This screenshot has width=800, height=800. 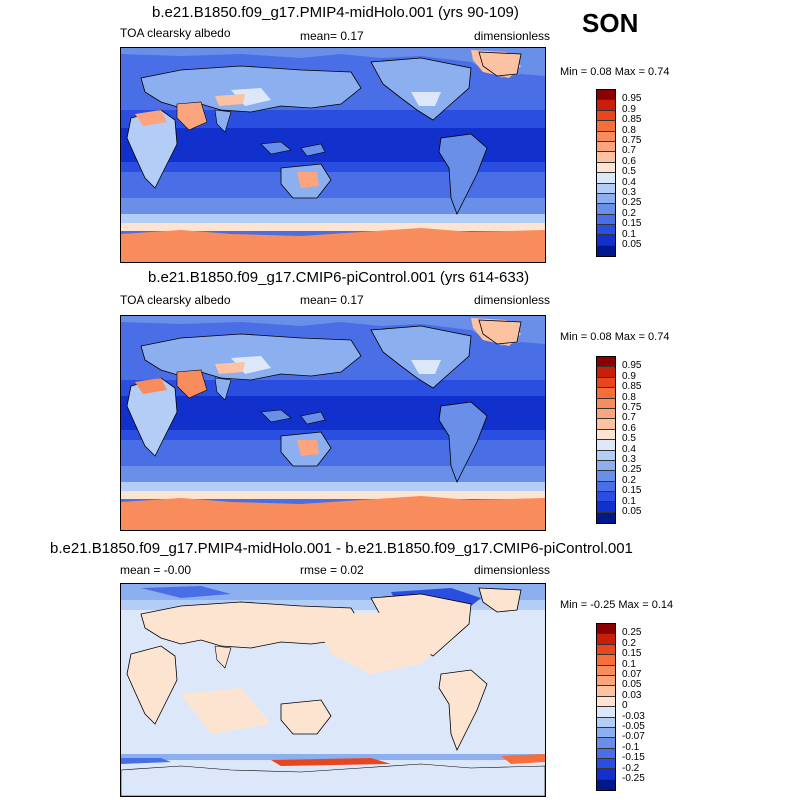 What do you see at coordinates (633, 737) in the screenshot?
I see `colorbar-tick-label: -0.07` at bounding box center [633, 737].